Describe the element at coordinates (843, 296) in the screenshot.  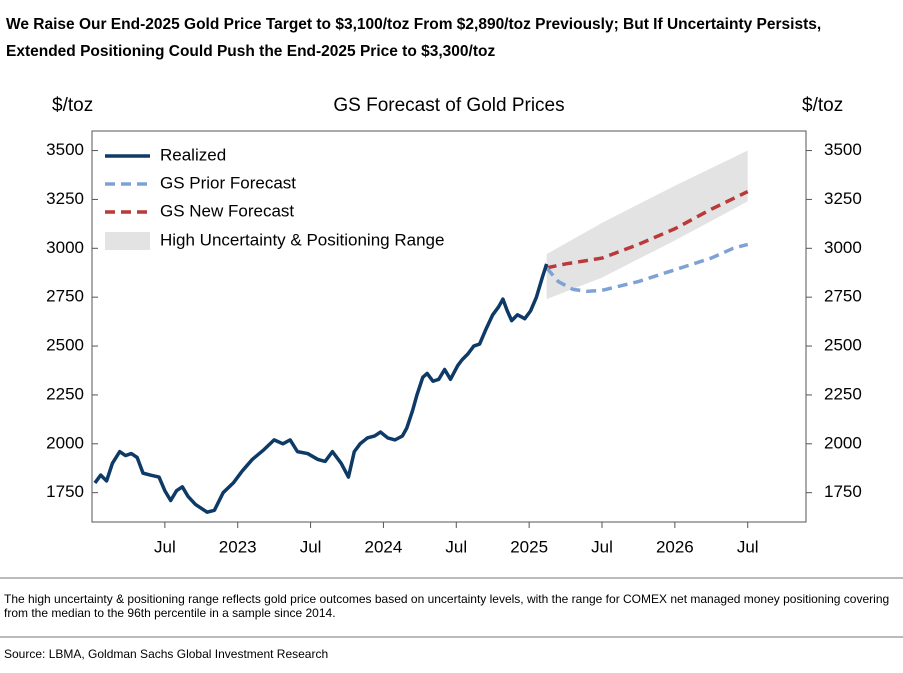
I see `y2-tick-label: 2750` at that location.